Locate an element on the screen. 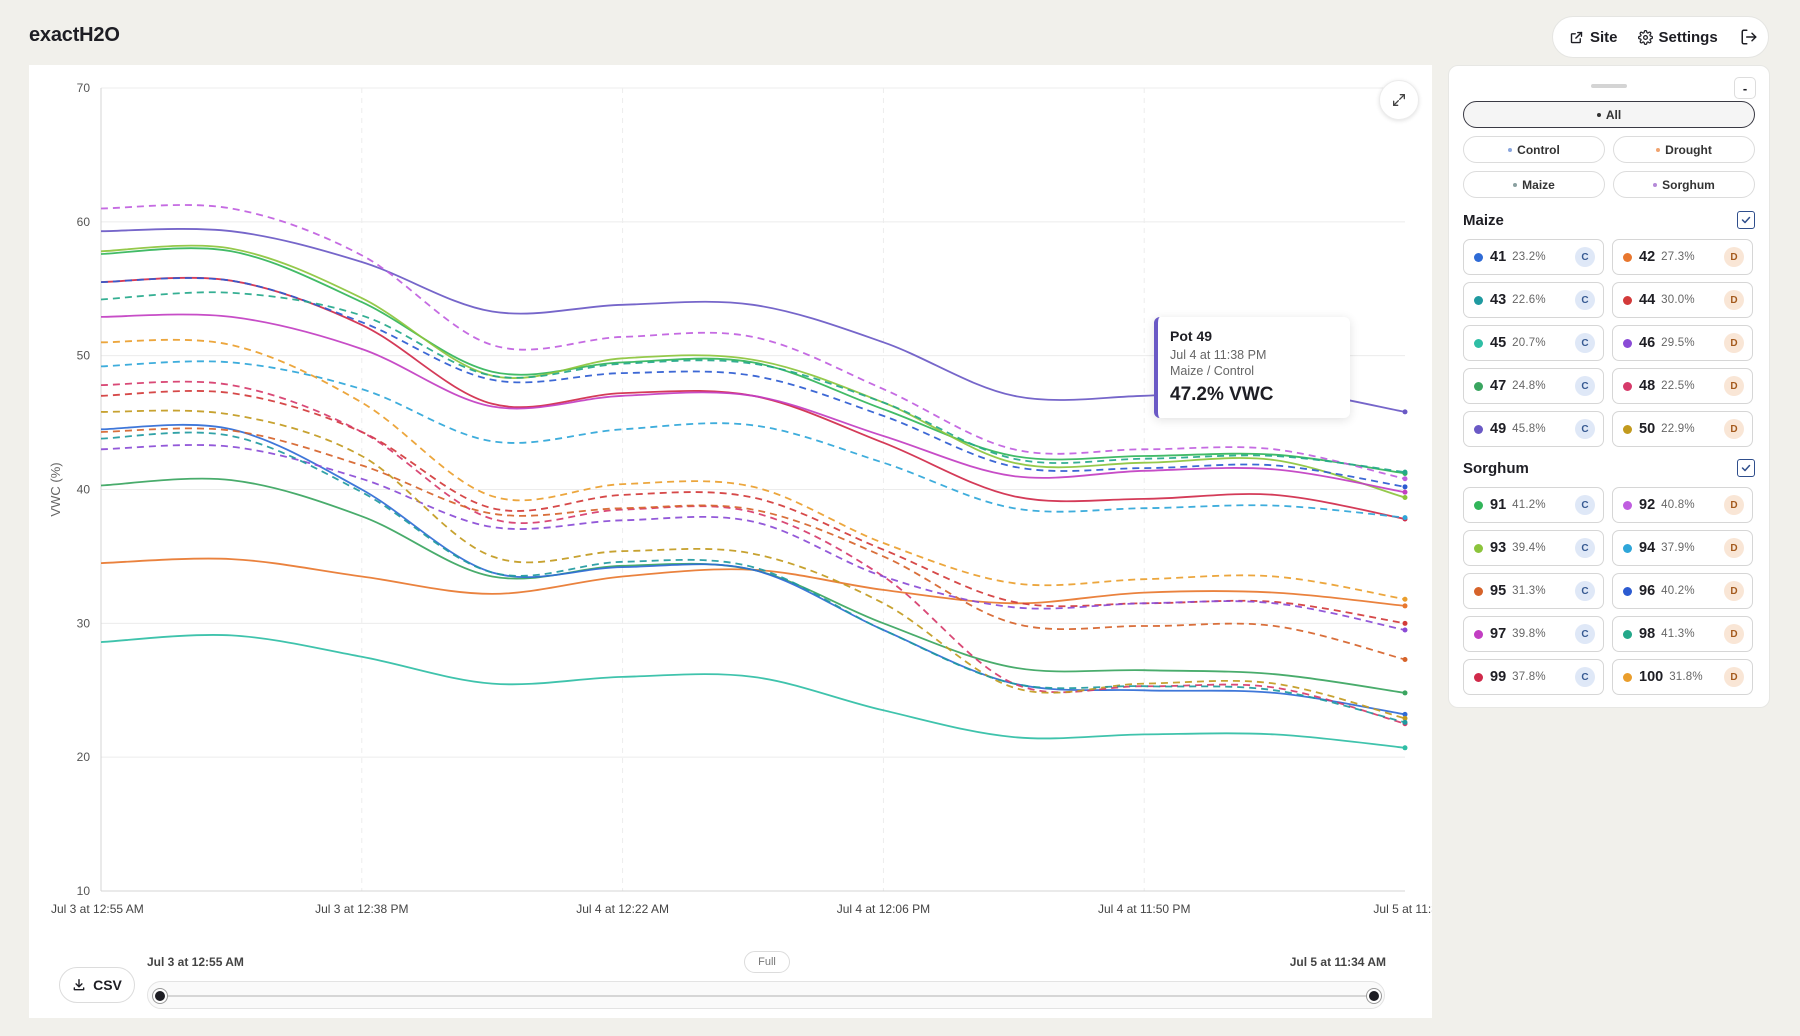 The width and height of the screenshot is (1800, 1036). pot-toggle-50: 50 22.9% D is located at coordinates (1682, 429).